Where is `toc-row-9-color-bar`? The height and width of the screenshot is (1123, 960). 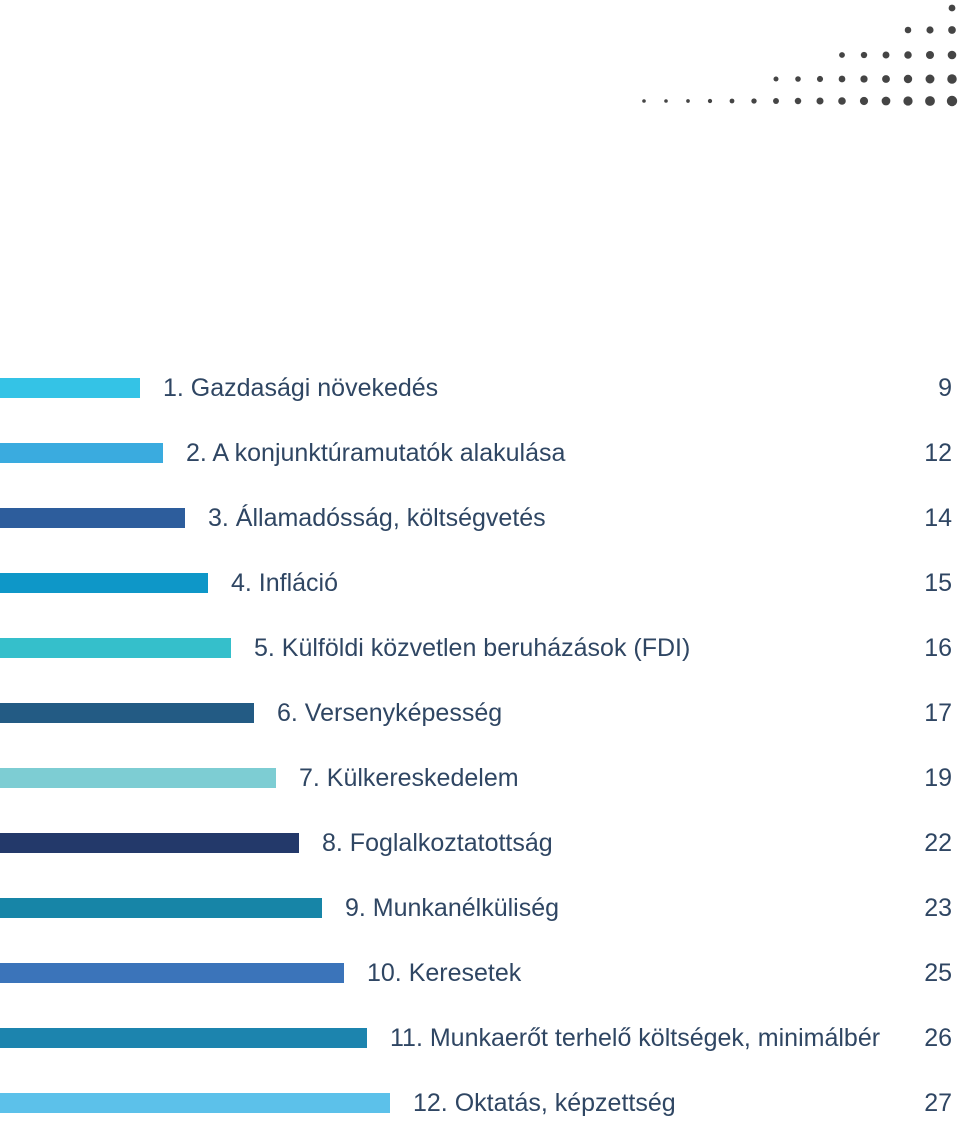 toc-row-9-color-bar is located at coordinates (161, 908).